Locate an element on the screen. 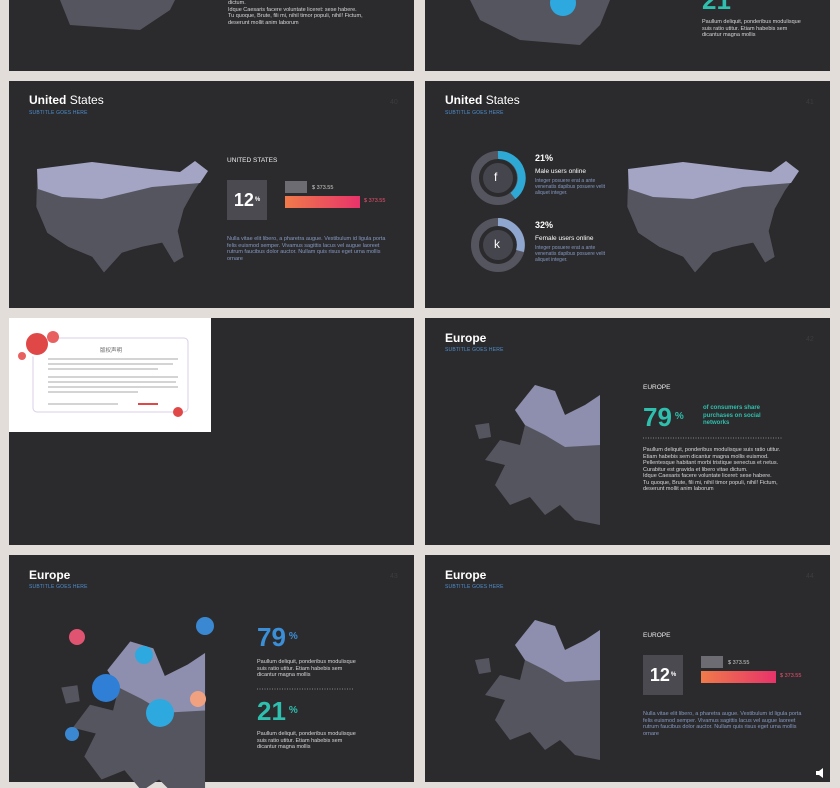 The width and height of the screenshot is (840, 788). stat-value: 21 is located at coordinates (271, 711).